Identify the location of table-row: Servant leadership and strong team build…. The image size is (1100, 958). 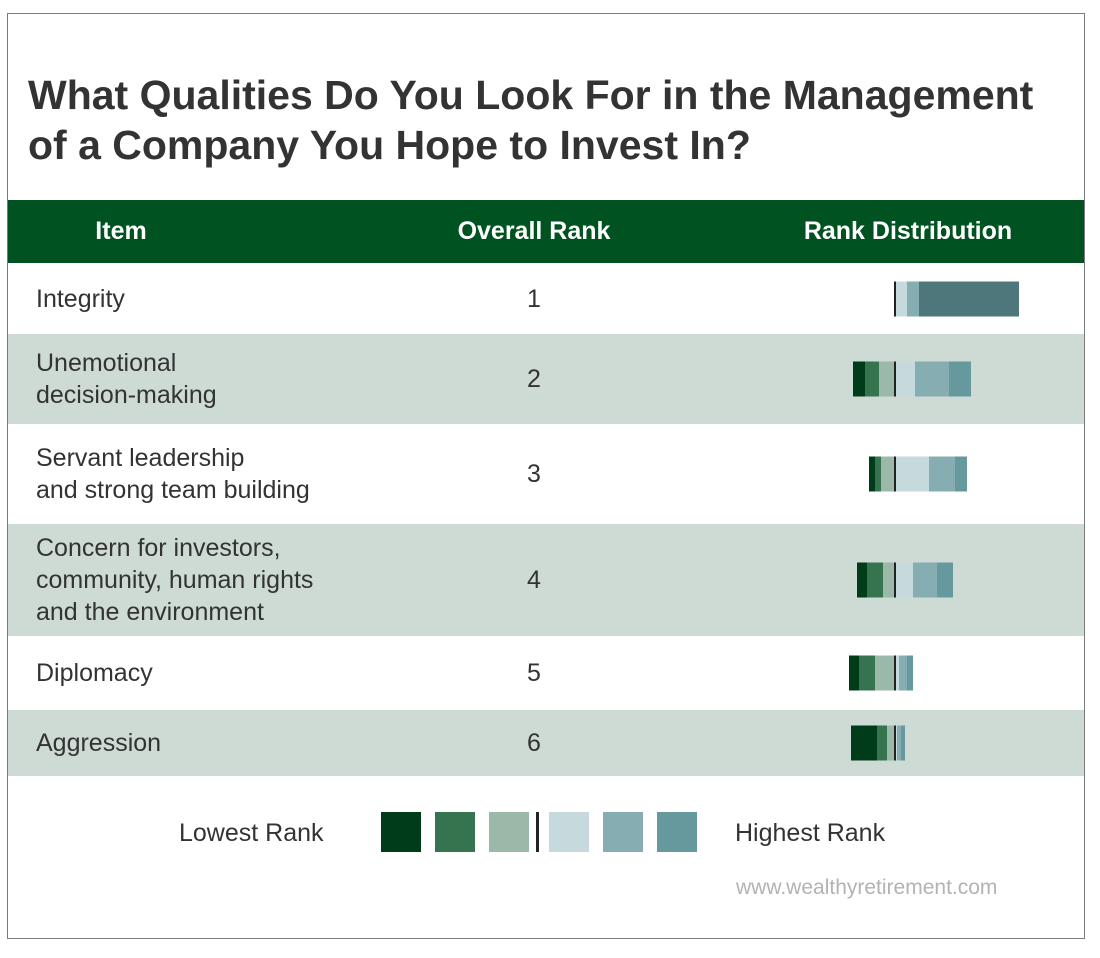
(546, 474).